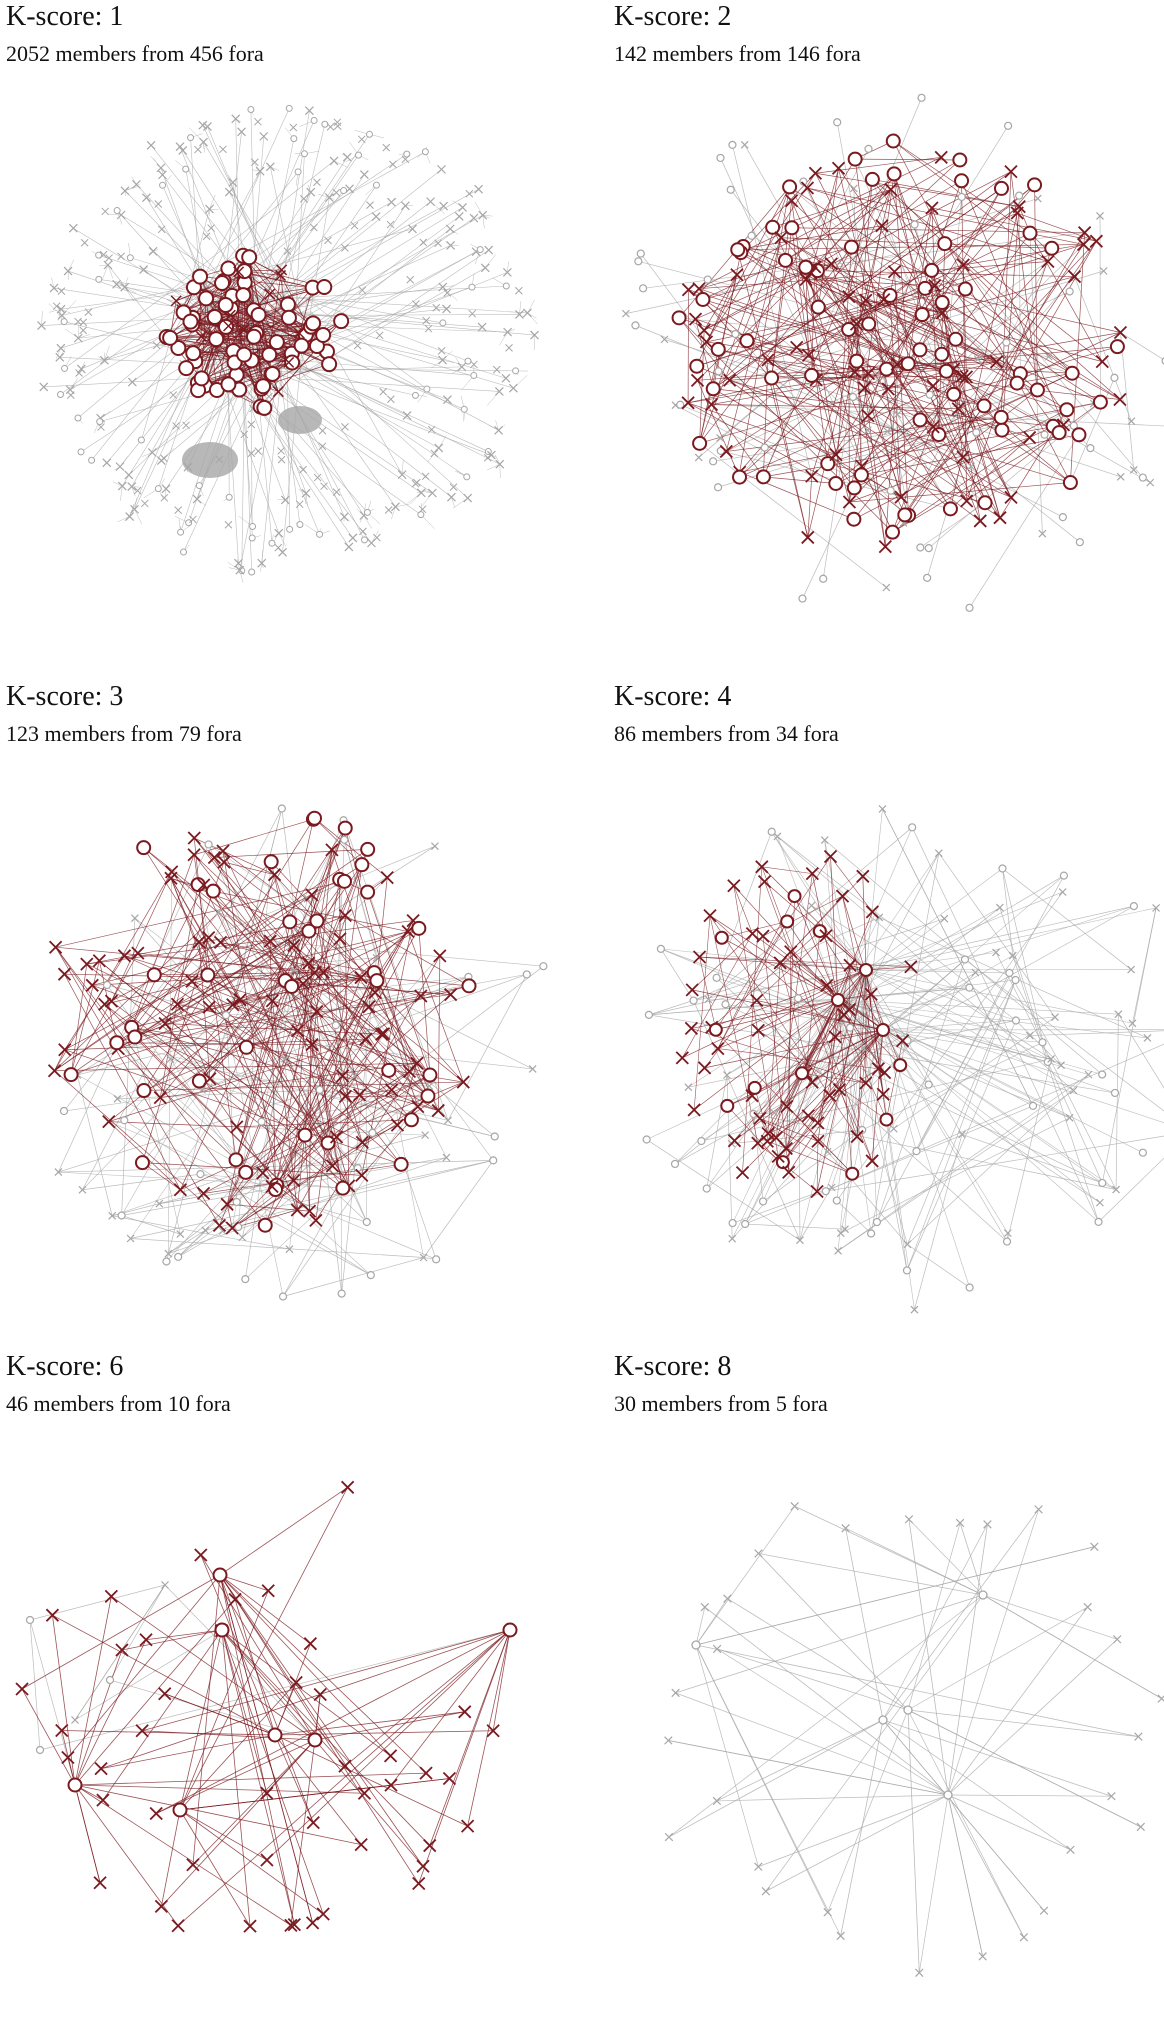 This screenshot has width=1164, height=2030. What do you see at coordinates (737, 54) in the screenshot?
I see `panel-subtitle: 142 members from 146 fora` at bounding box center [737, 54].